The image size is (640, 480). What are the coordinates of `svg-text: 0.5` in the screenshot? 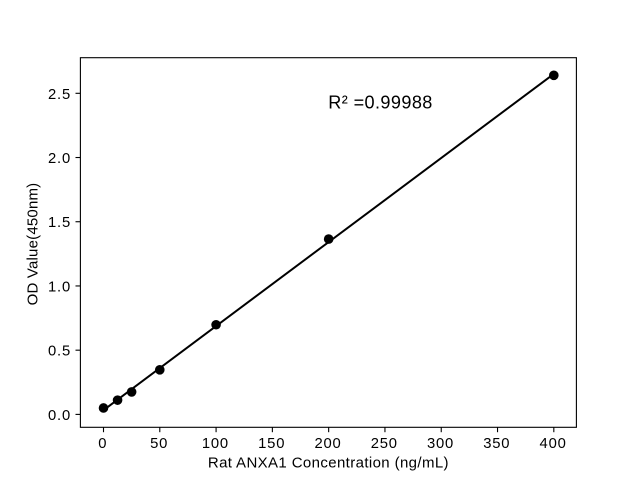 It's located at (59, 352).